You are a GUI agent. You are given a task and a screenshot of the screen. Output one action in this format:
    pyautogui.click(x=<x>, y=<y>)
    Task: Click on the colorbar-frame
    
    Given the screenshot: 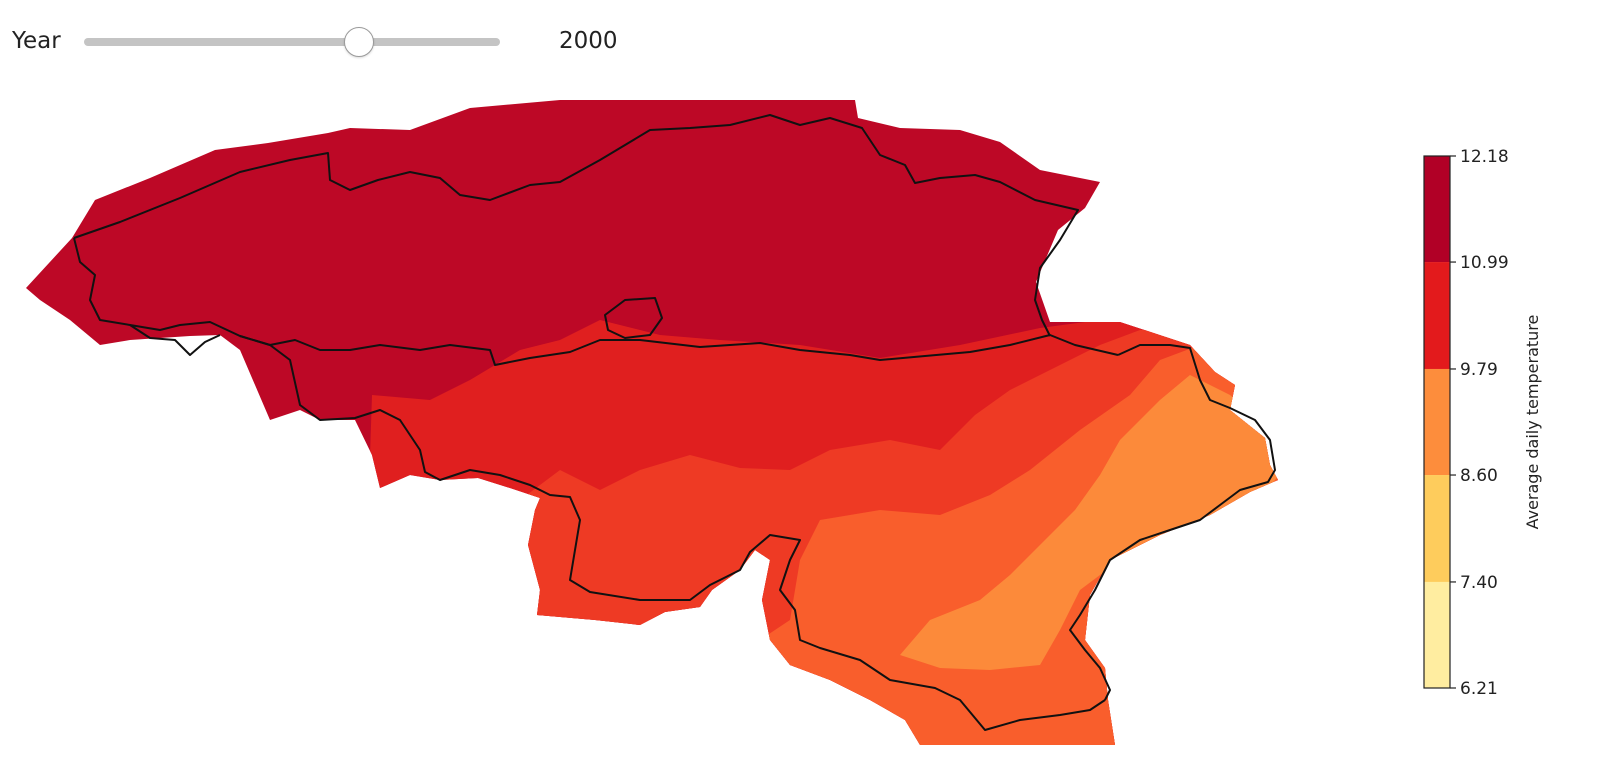 What is the action you would take?
    pyautogui.click(x=1437, y=422)
    